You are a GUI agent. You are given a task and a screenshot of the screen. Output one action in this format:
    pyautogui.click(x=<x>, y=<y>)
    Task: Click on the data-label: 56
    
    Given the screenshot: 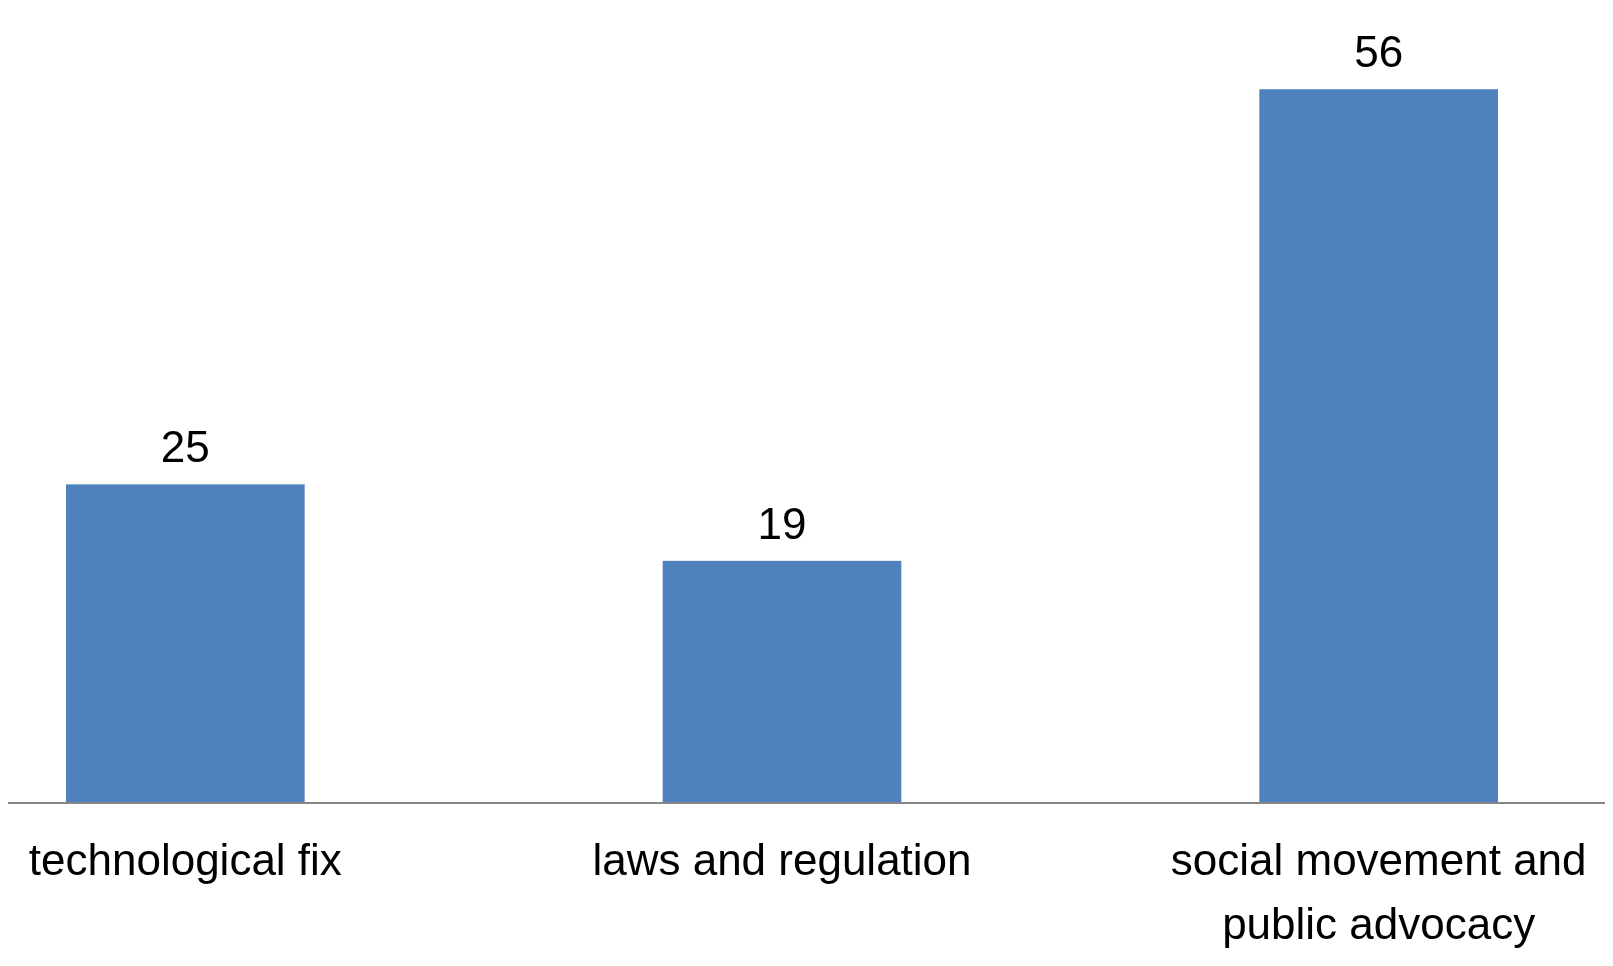 What is the action you would take?
    pyautogui.click(x=1379, y=52)
    